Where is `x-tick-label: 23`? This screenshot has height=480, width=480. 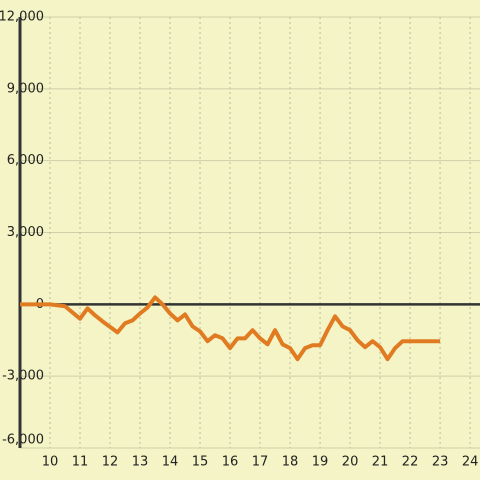 x-tick-label: 23 is located at coordinates (440, 462).